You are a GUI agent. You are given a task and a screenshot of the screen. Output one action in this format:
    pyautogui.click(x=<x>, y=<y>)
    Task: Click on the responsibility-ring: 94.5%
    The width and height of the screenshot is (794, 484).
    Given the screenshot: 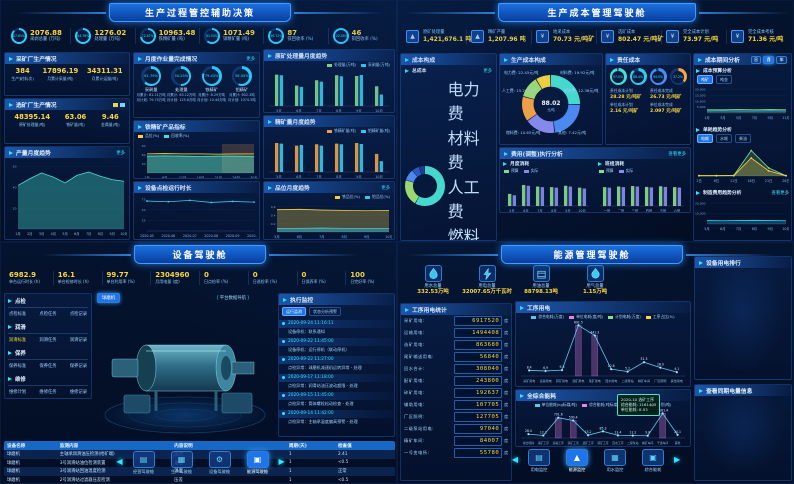 What is the action you would take?
    pyautogui.click(x=658, y=76)
    